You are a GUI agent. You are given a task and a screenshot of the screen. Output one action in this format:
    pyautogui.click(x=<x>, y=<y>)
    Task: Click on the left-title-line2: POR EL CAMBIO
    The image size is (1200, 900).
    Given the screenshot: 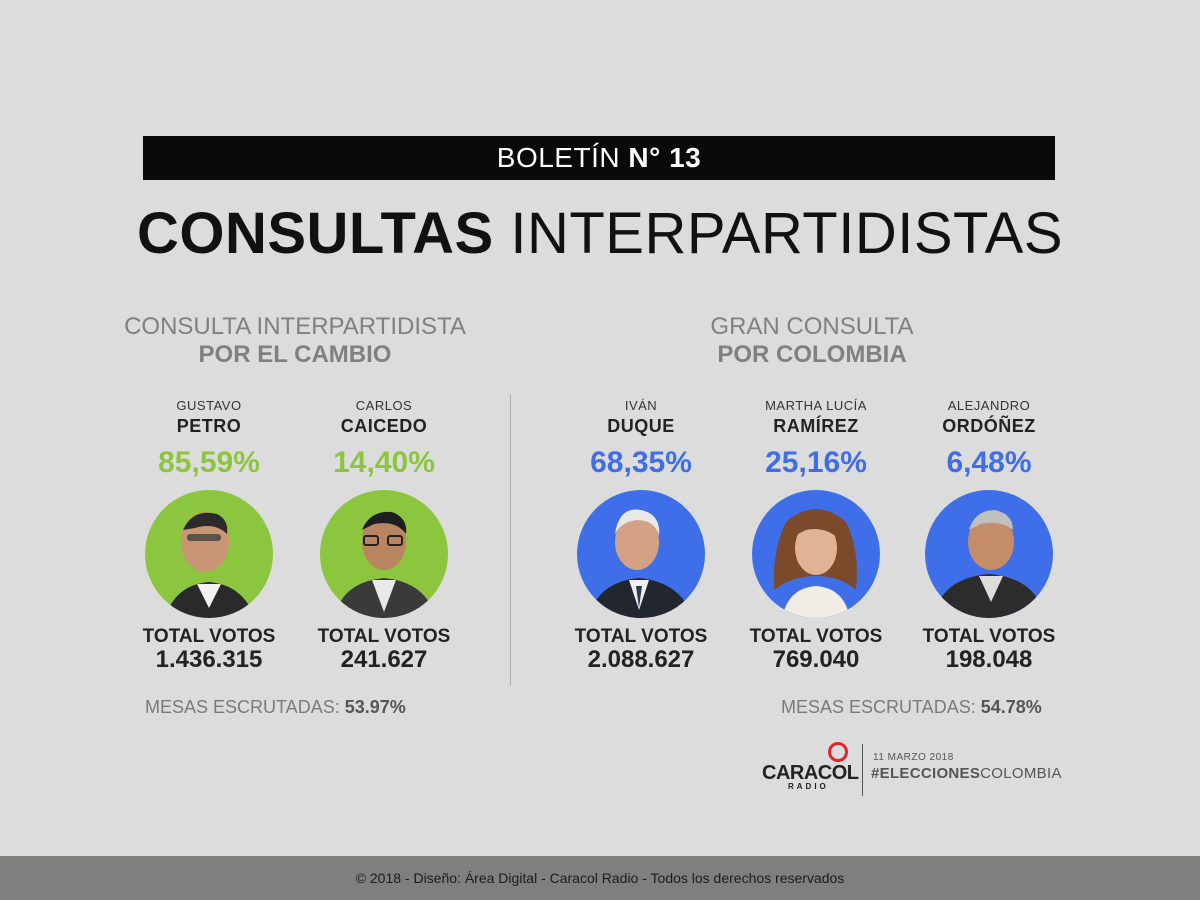 What is the action you would take?
    pyautogui.click(x=295, y=354)
    